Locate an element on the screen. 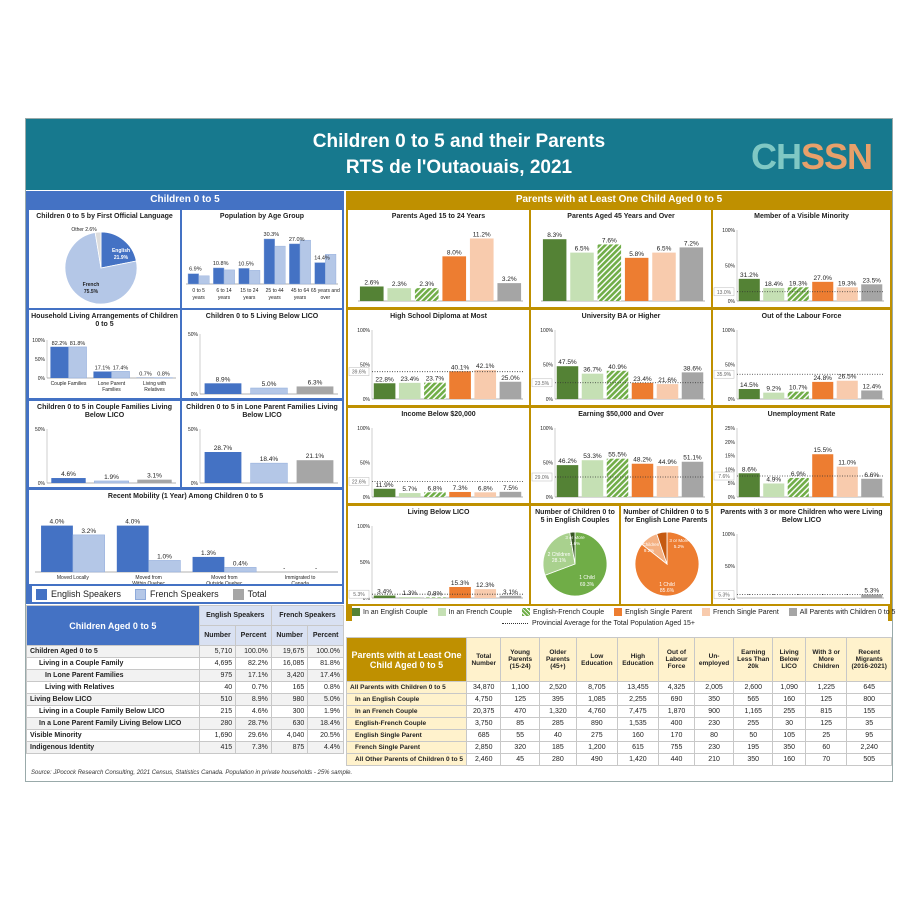  average-label: 29.0% is located at coordinates (542, 478).